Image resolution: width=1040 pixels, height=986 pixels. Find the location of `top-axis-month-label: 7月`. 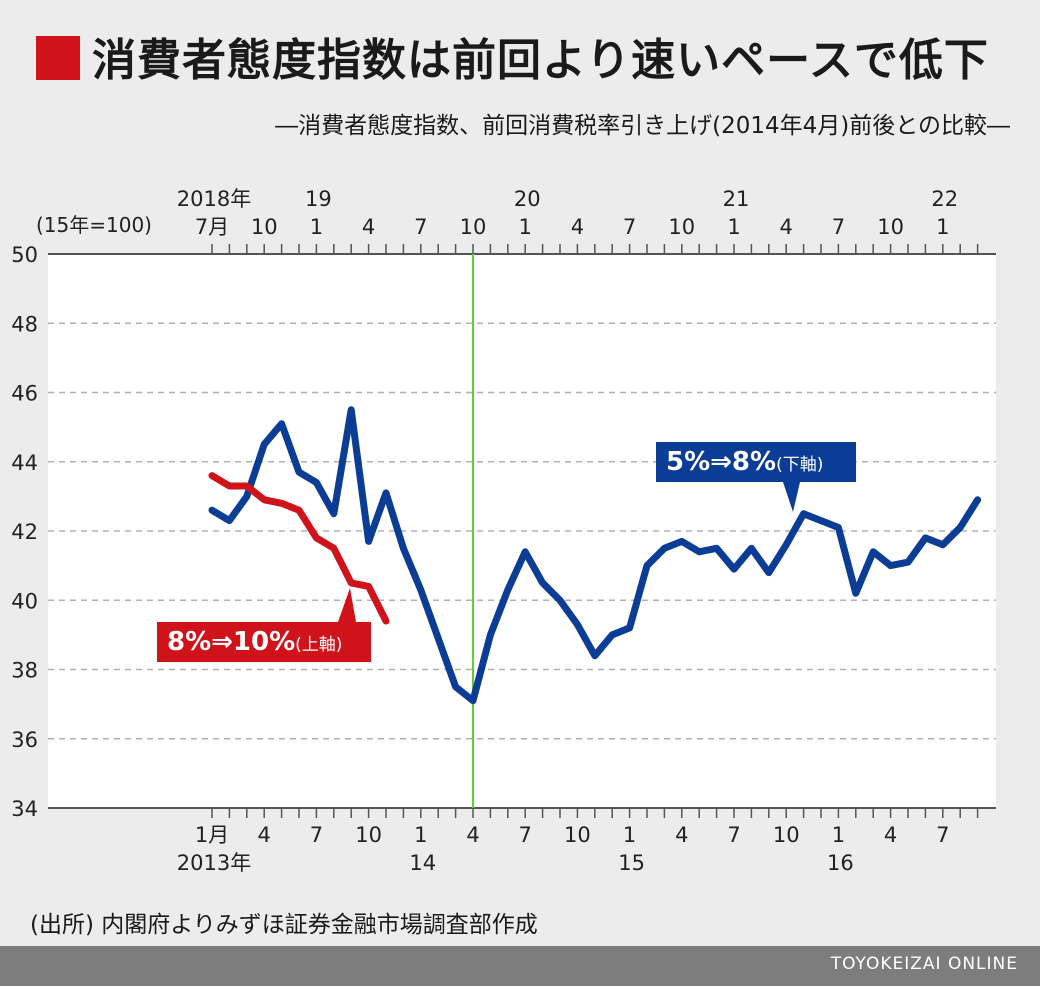

top-axis-month-label: 7月 is located at coordinates (212, 227).